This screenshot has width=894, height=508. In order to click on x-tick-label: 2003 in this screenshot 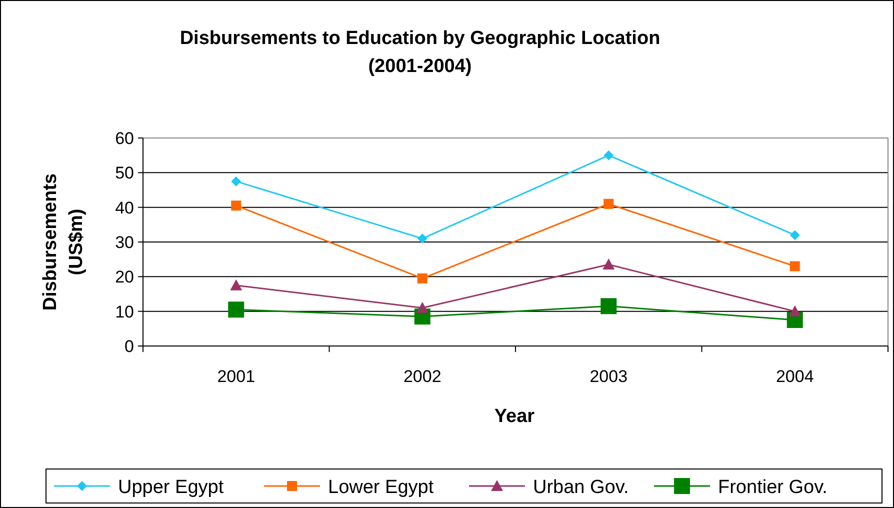, I will do `click(609, 376)`.